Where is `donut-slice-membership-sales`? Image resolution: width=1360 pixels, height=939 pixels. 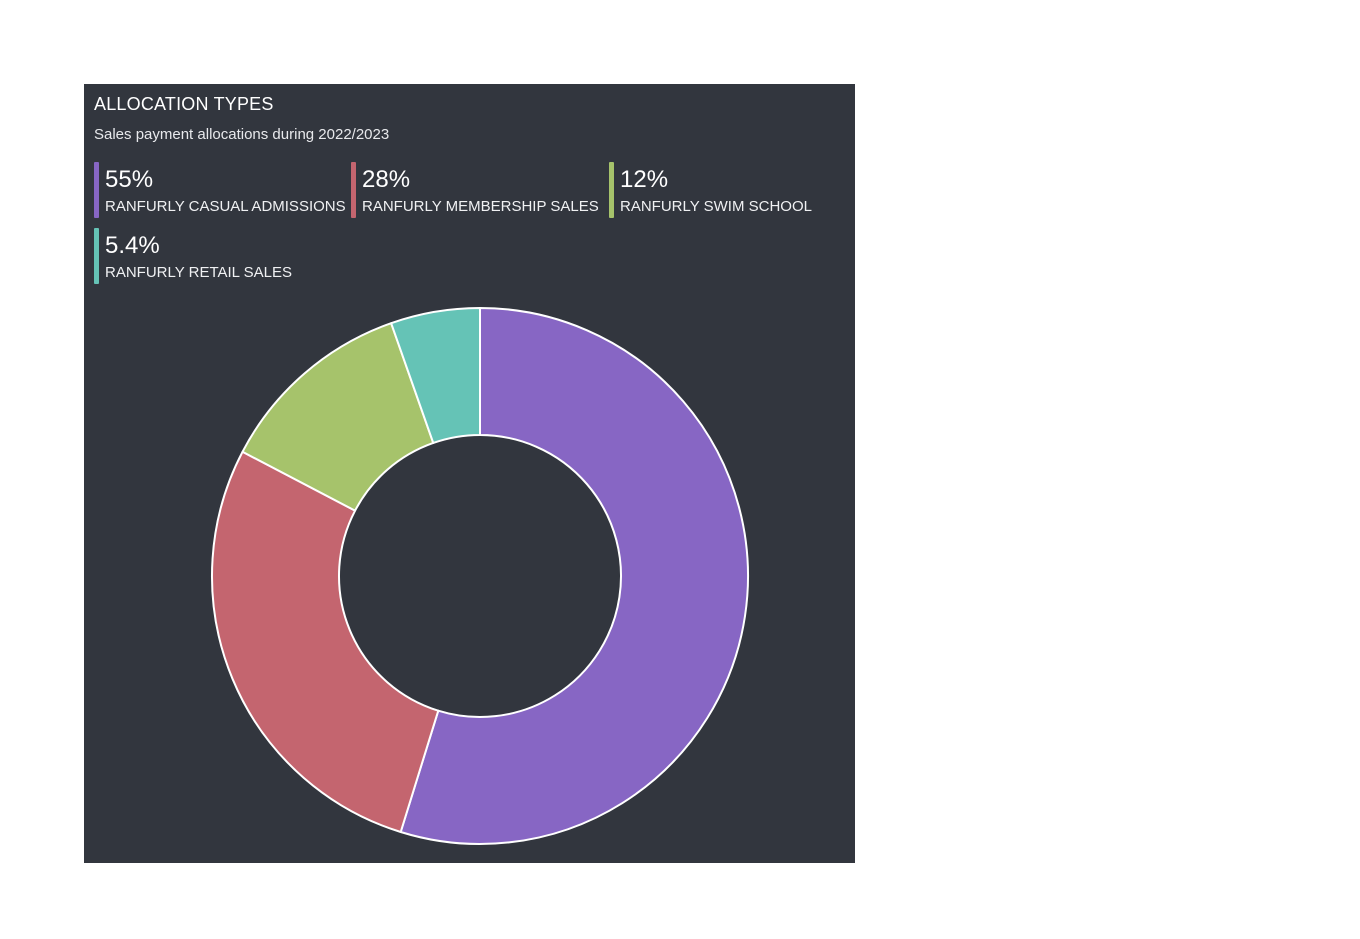 donut-slice-membership-sales is located at coordinates (325, 641).